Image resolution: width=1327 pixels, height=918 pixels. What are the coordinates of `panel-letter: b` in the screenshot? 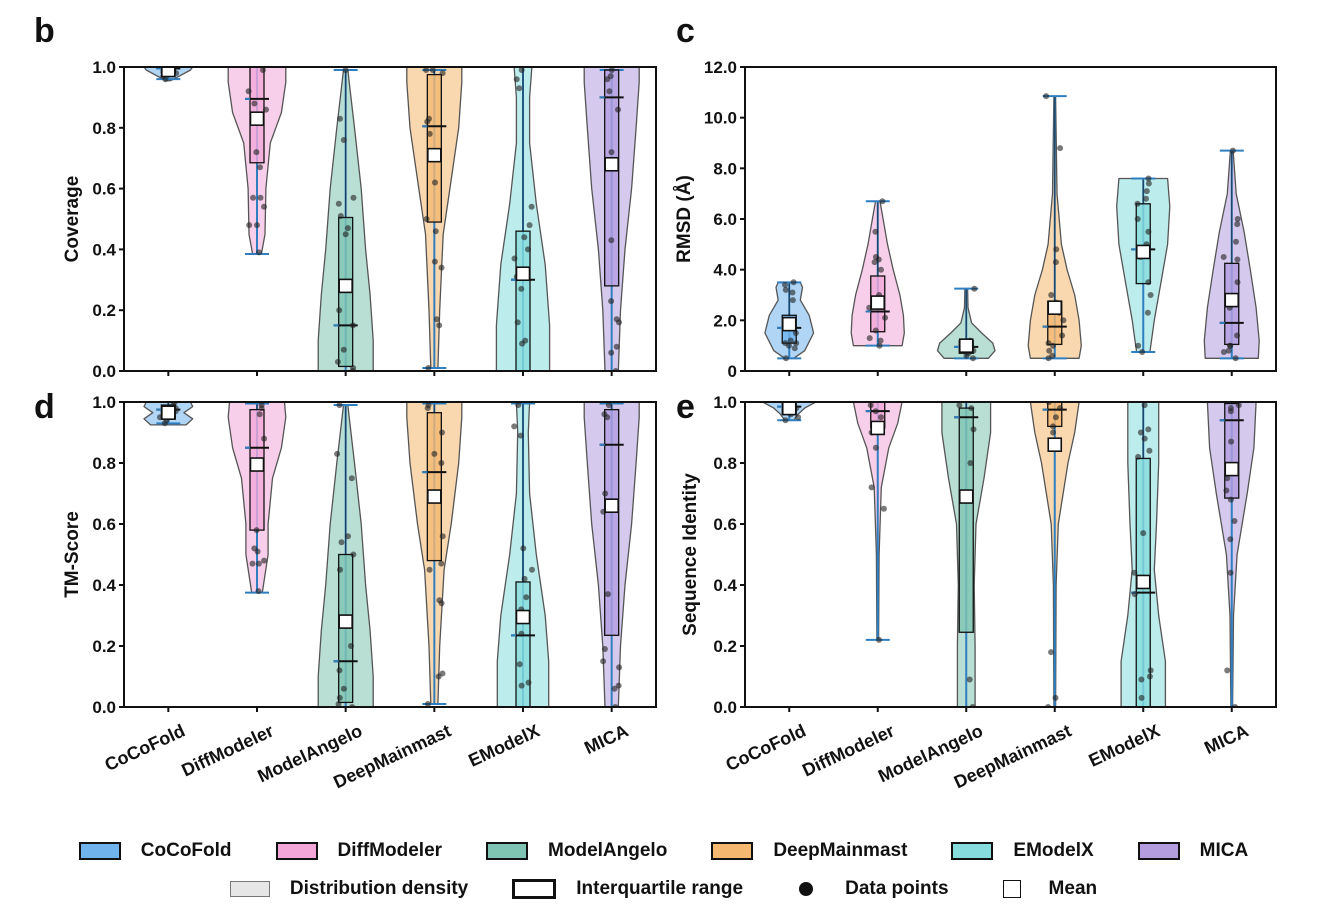 It's located at (44, 31).